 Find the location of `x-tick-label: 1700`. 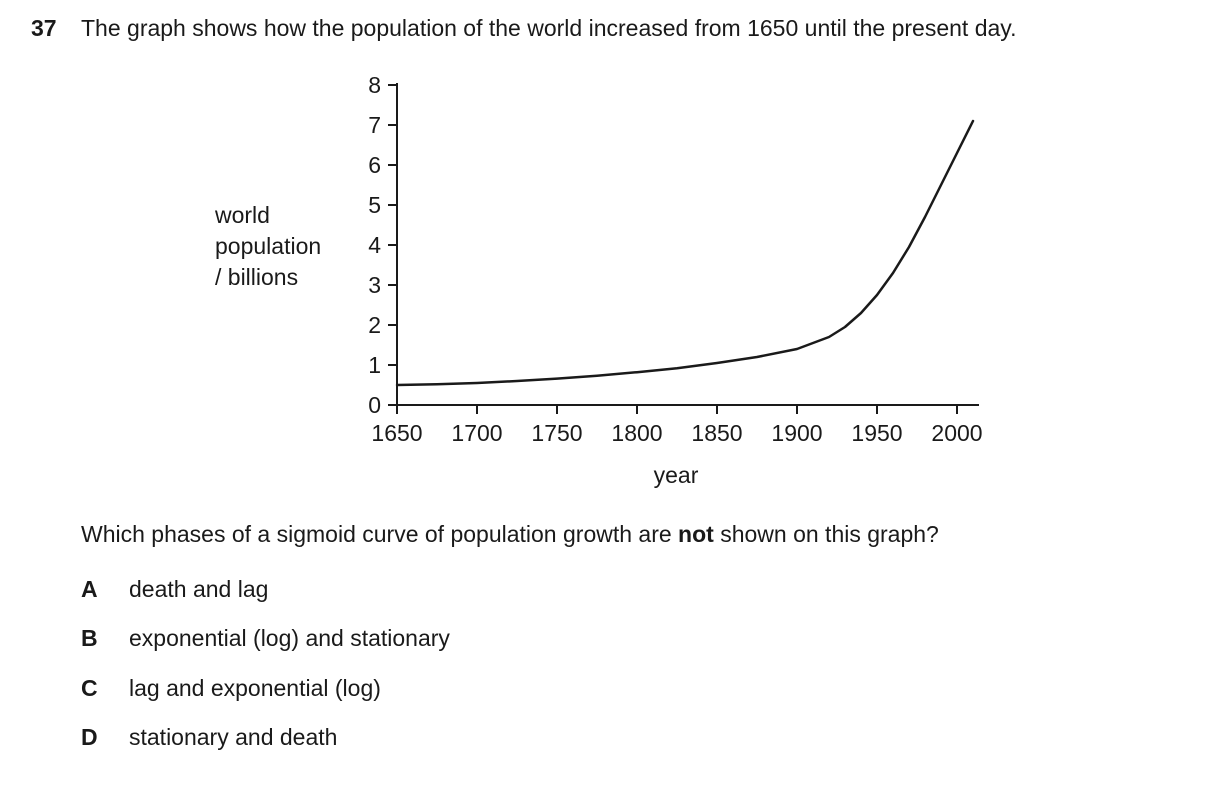

x-tick-label: 1700 is located at coordinates (476, 433).